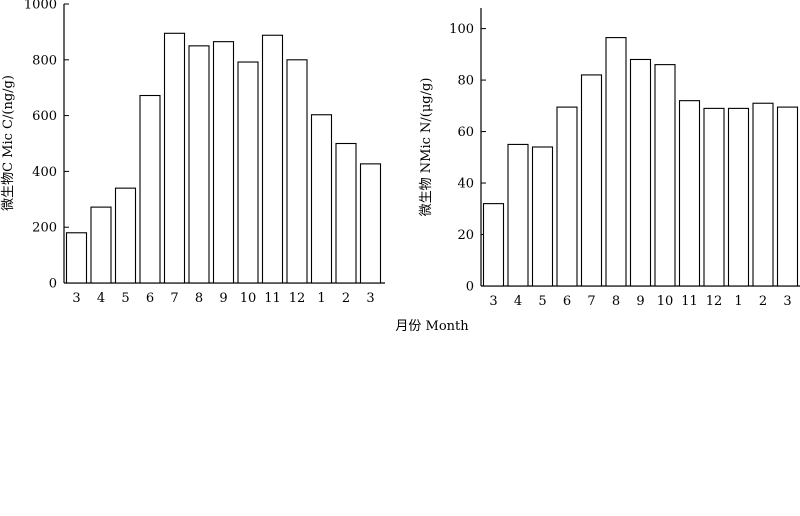 The width and height of the screenshot is (800, 516). I want to click on y-tick-label: 40, so click(465, 184).